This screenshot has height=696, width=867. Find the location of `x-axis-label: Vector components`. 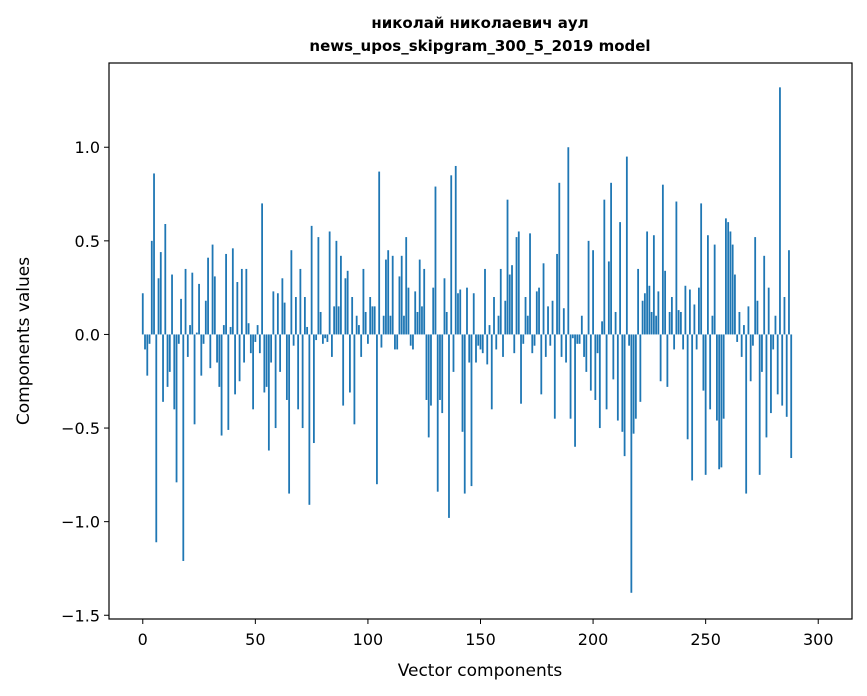

x-axis-label: Vector components is located at coordinates (480, 671).